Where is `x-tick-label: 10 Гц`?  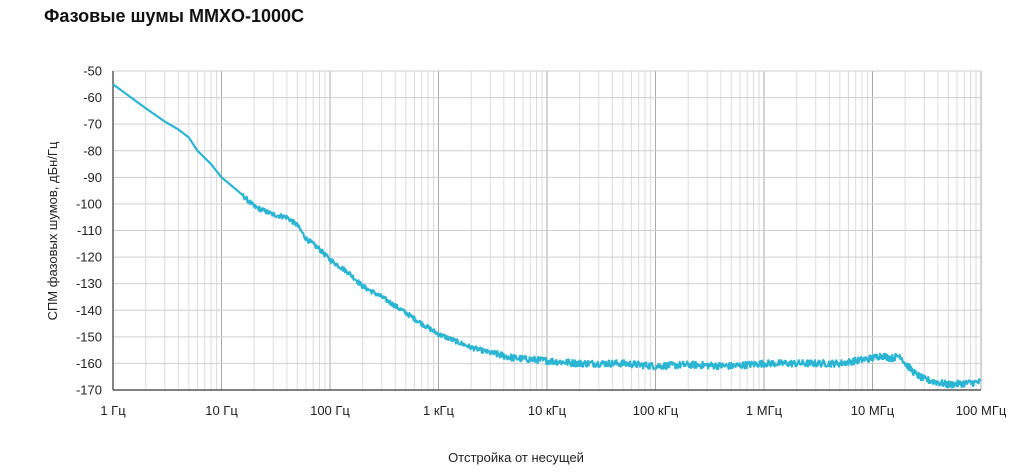 x-tick-label: 10 Гц is located at coordinates (221, 410).